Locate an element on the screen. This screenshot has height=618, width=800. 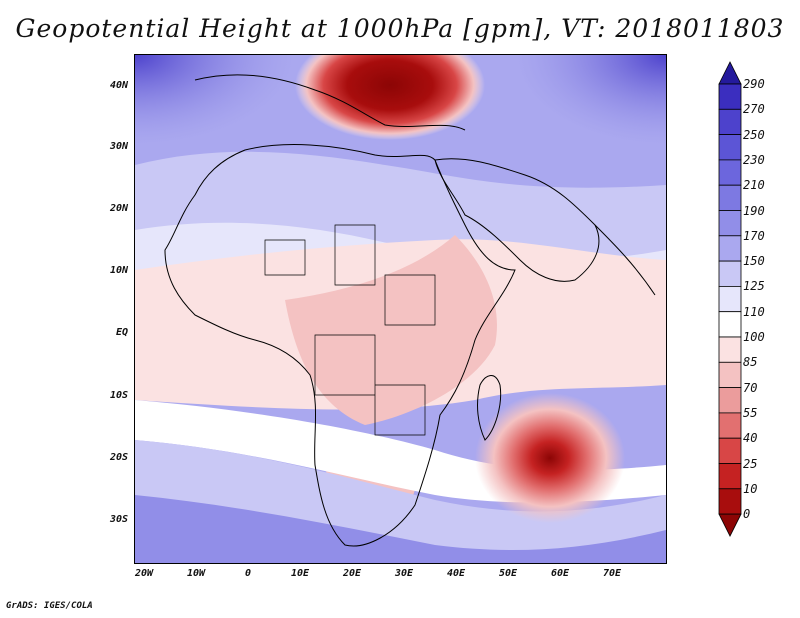
field-central-africa is located at coordinates (391, 330).